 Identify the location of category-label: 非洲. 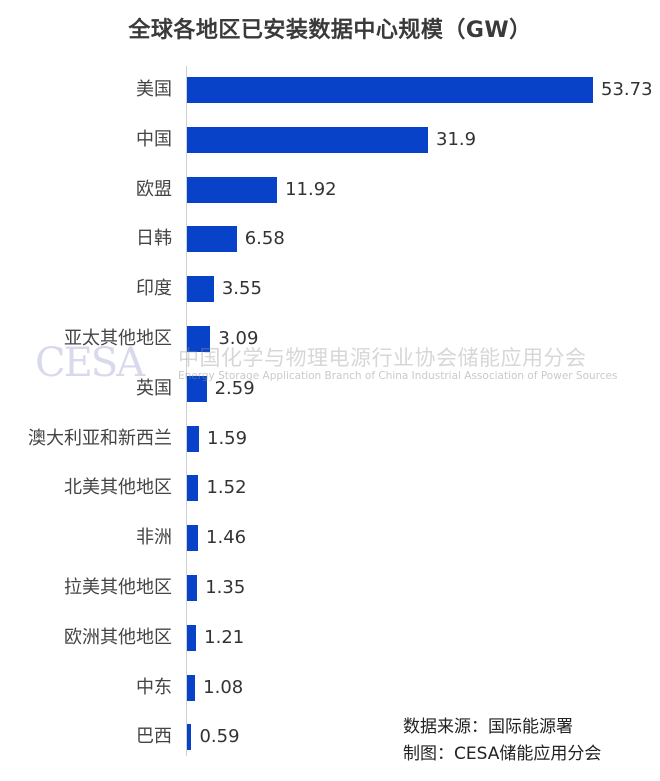
(154, 538).